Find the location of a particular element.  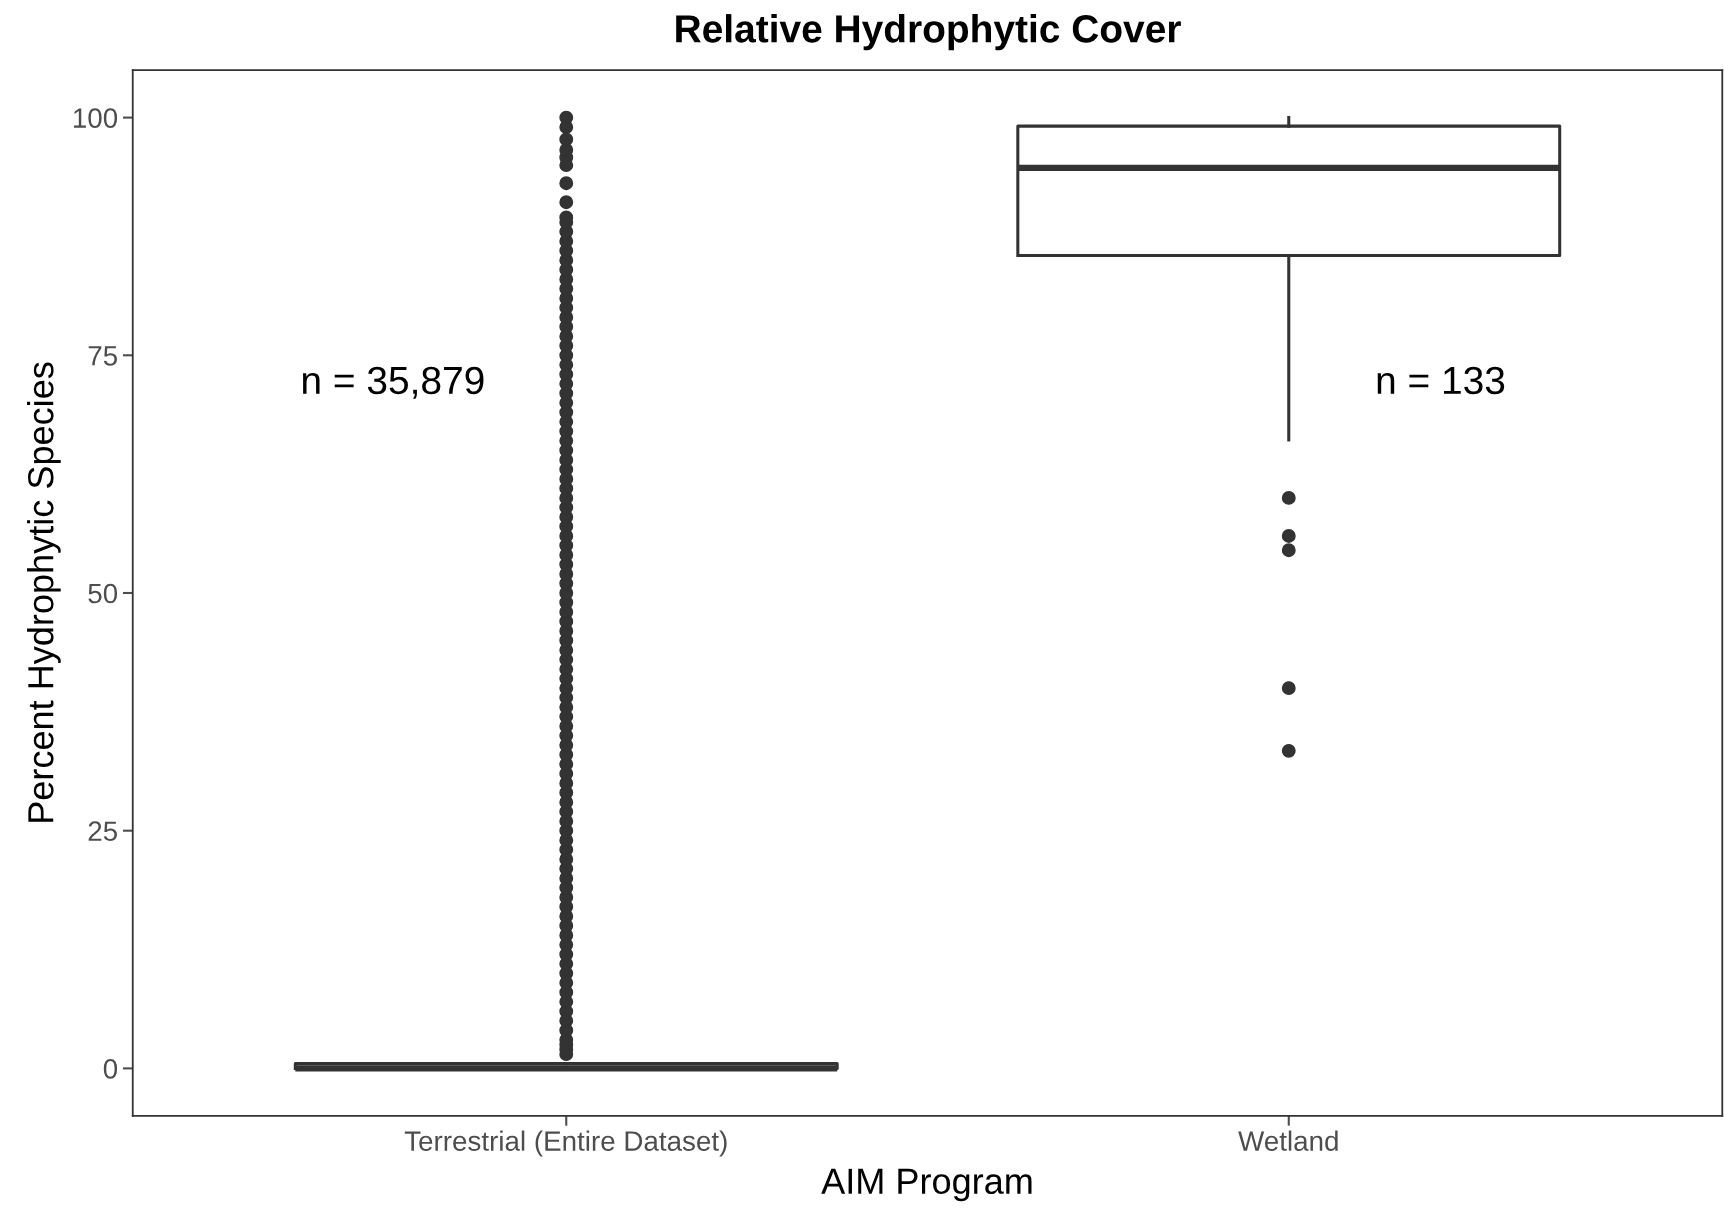

chart-title: Relative Hydrophytic Cover is located at coordinates (928, 32).